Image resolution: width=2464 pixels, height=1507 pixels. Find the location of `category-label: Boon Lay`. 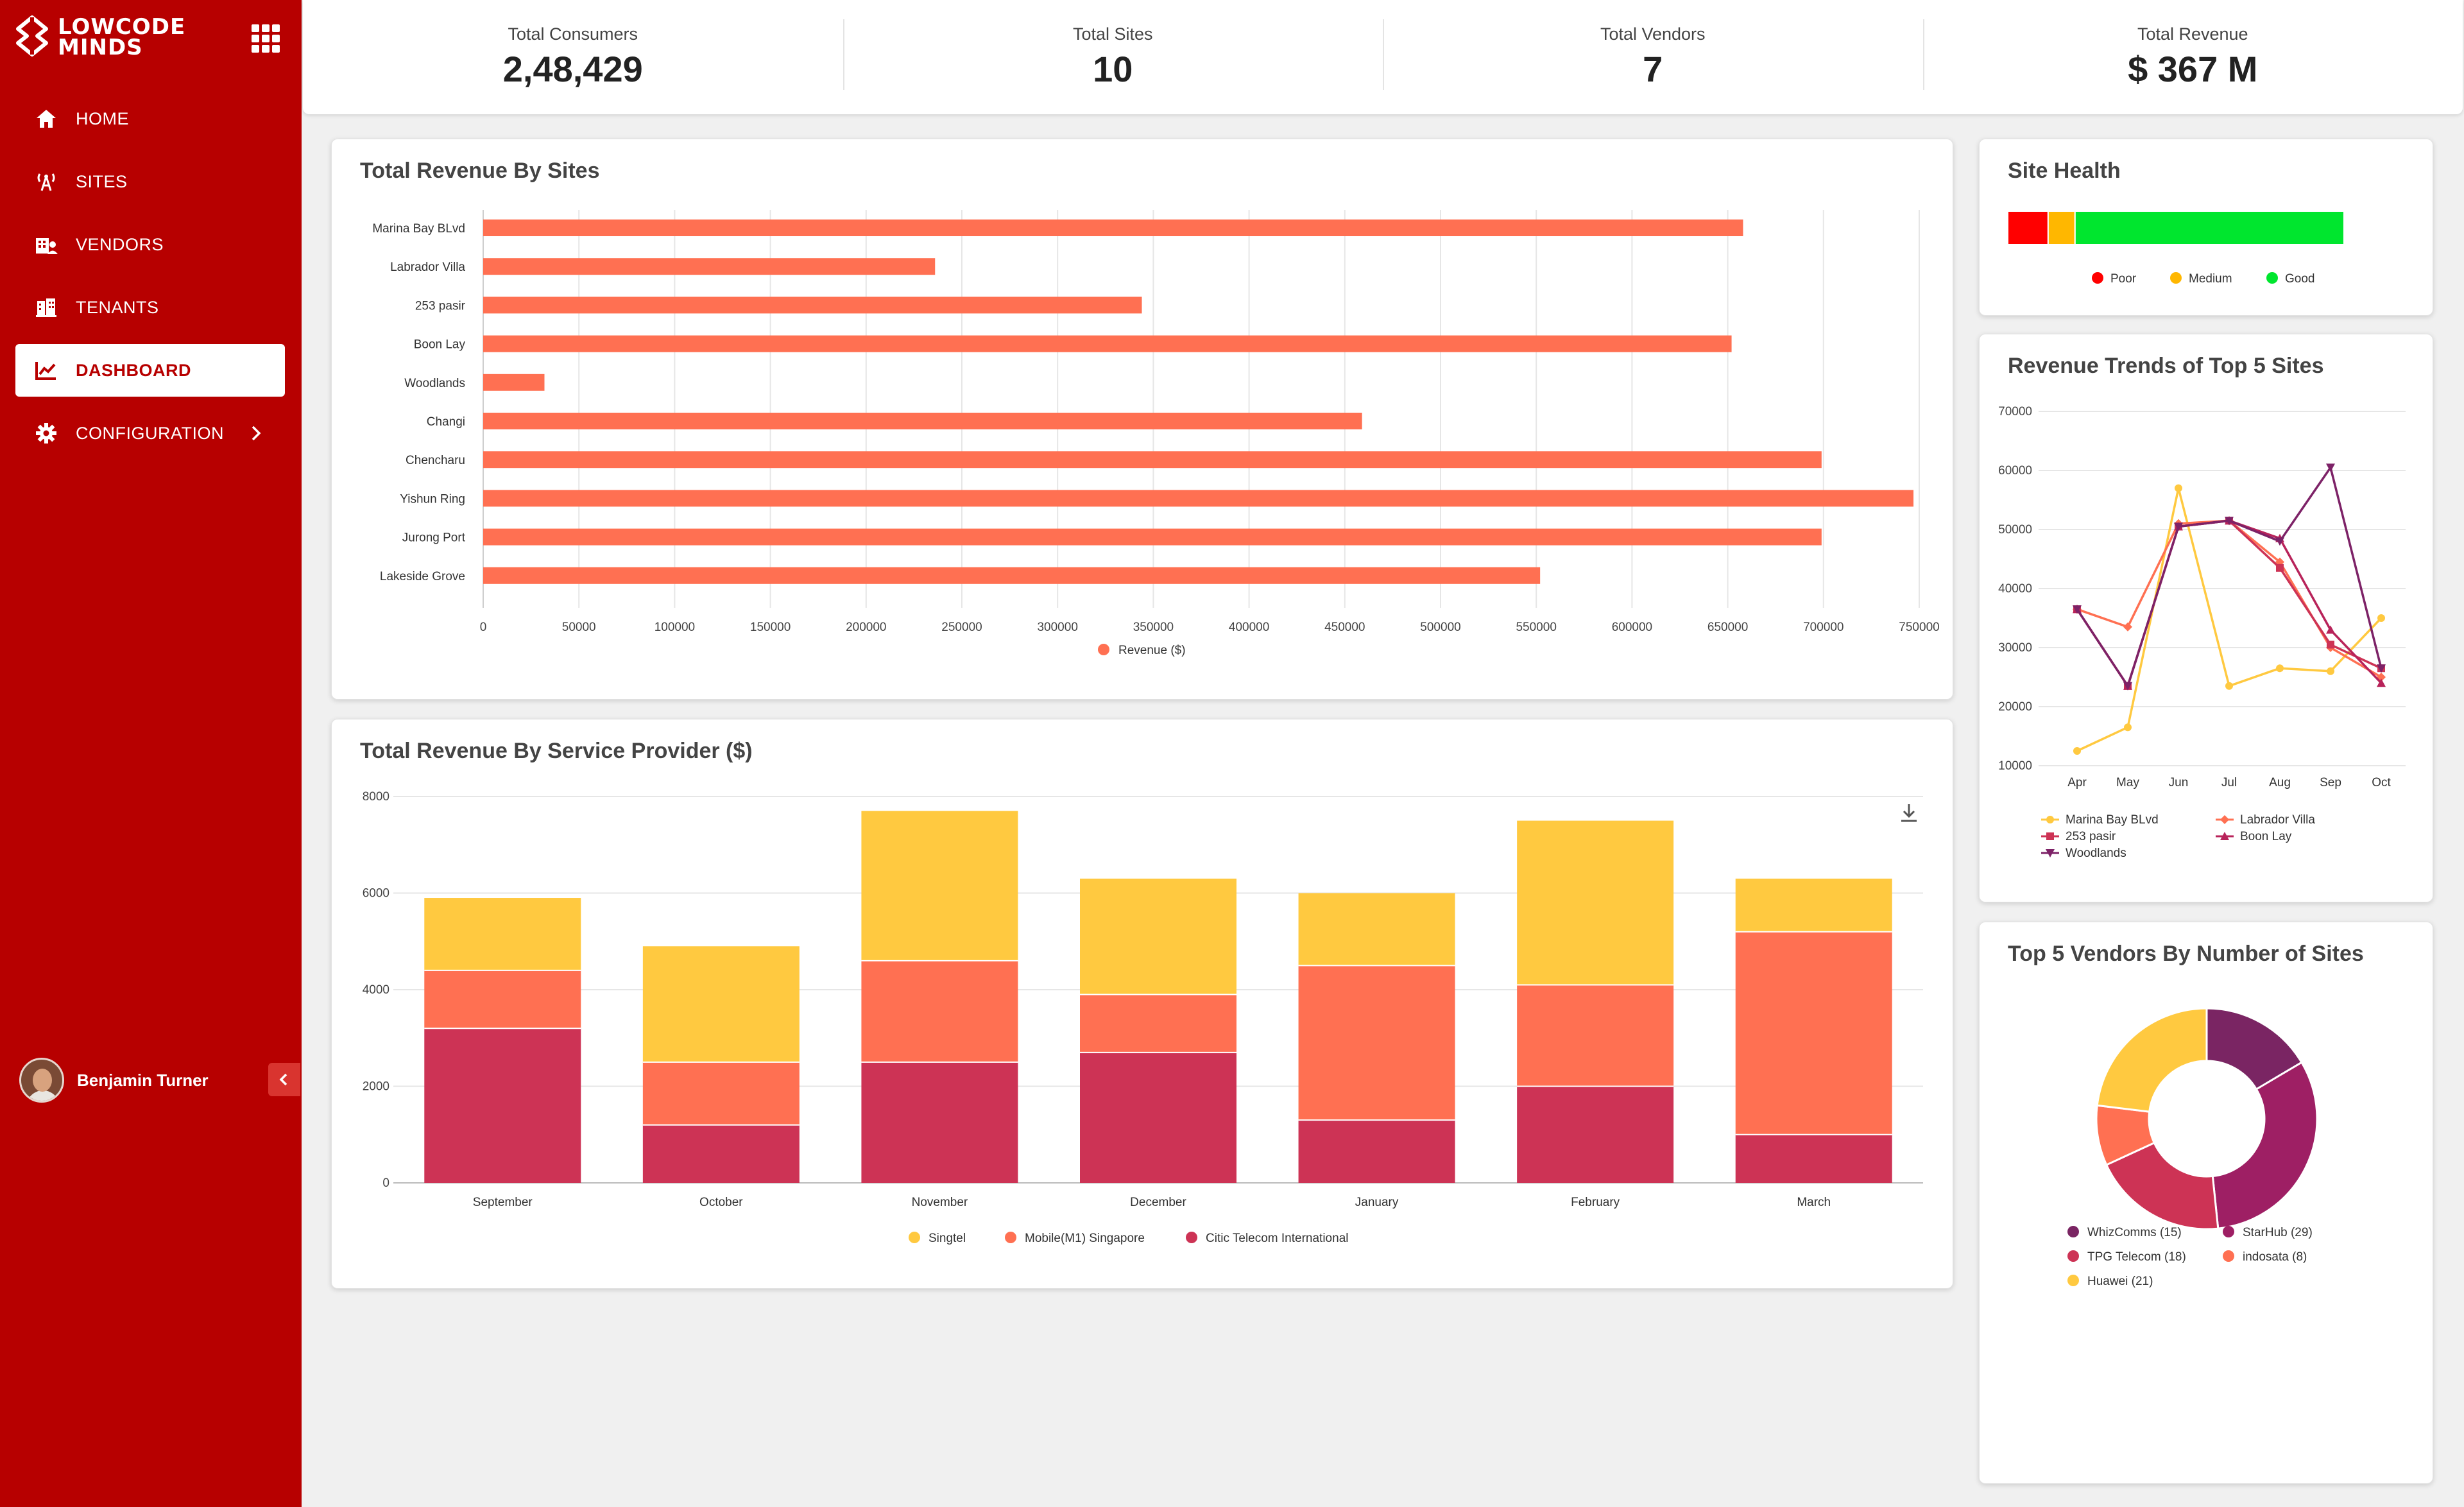

category-label: Boon Lay is located at coordinates (440, 345).